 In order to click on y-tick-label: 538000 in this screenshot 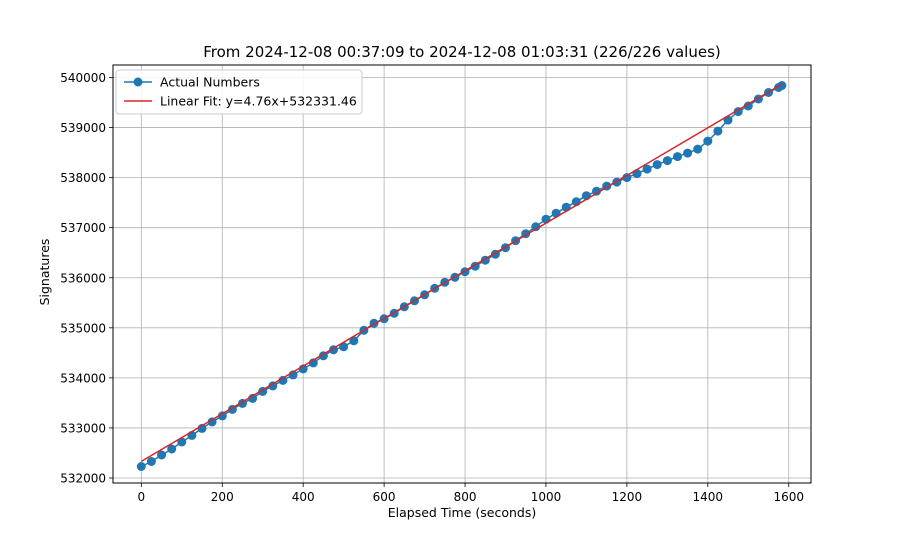, I will do `click(83, 178)`.